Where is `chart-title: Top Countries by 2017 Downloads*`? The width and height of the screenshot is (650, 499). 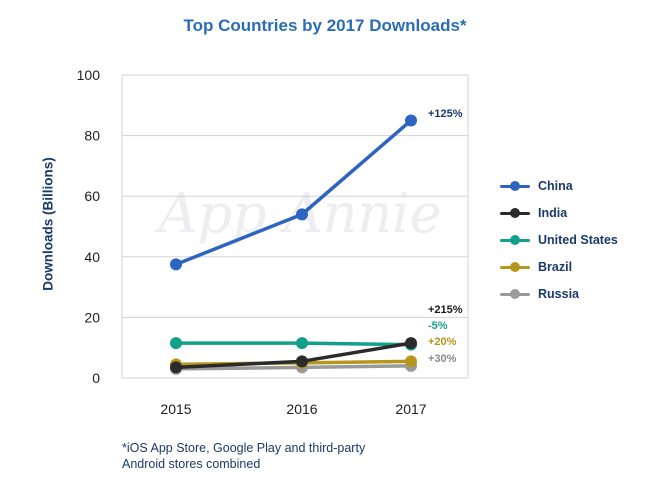 chart-title: Top Countries by 2017 Downloads* is located at coordinates (325, 25).